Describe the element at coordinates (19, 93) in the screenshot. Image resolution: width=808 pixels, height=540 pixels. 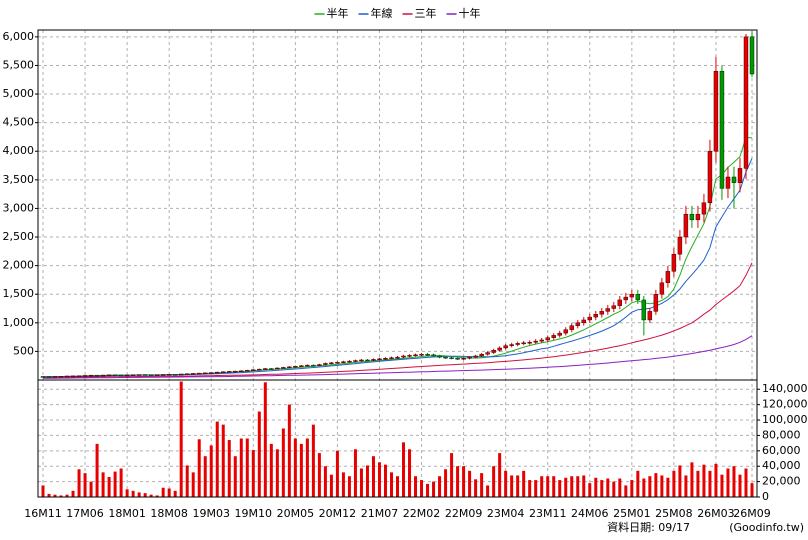
I see `y-tick-label: 5,000` at that location.